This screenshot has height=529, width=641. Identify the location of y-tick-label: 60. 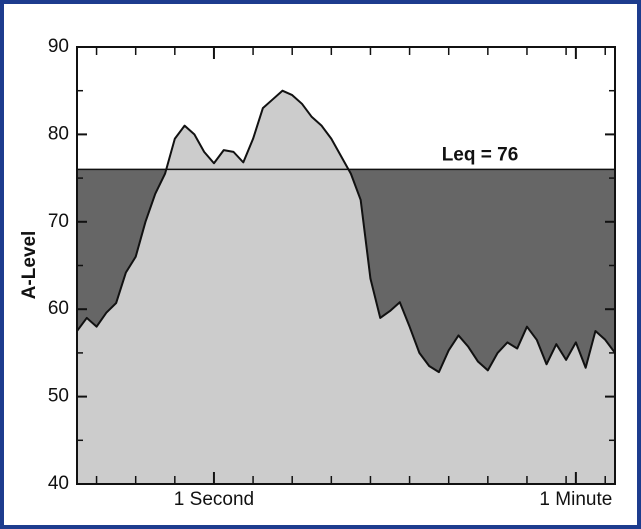
(58, 308).